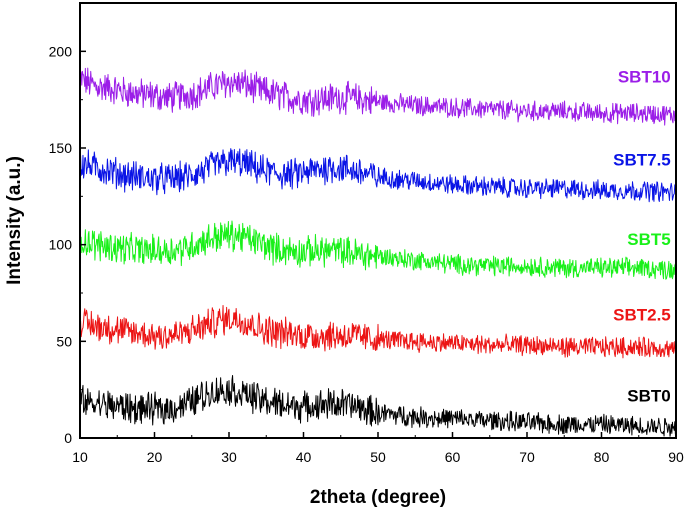 This screenshot has height=512, width=685. What do you see at coordinates (648, 239) in the screenshot?
I see `series-label-sbt5: SBT5` at bounding box center [648, 239].